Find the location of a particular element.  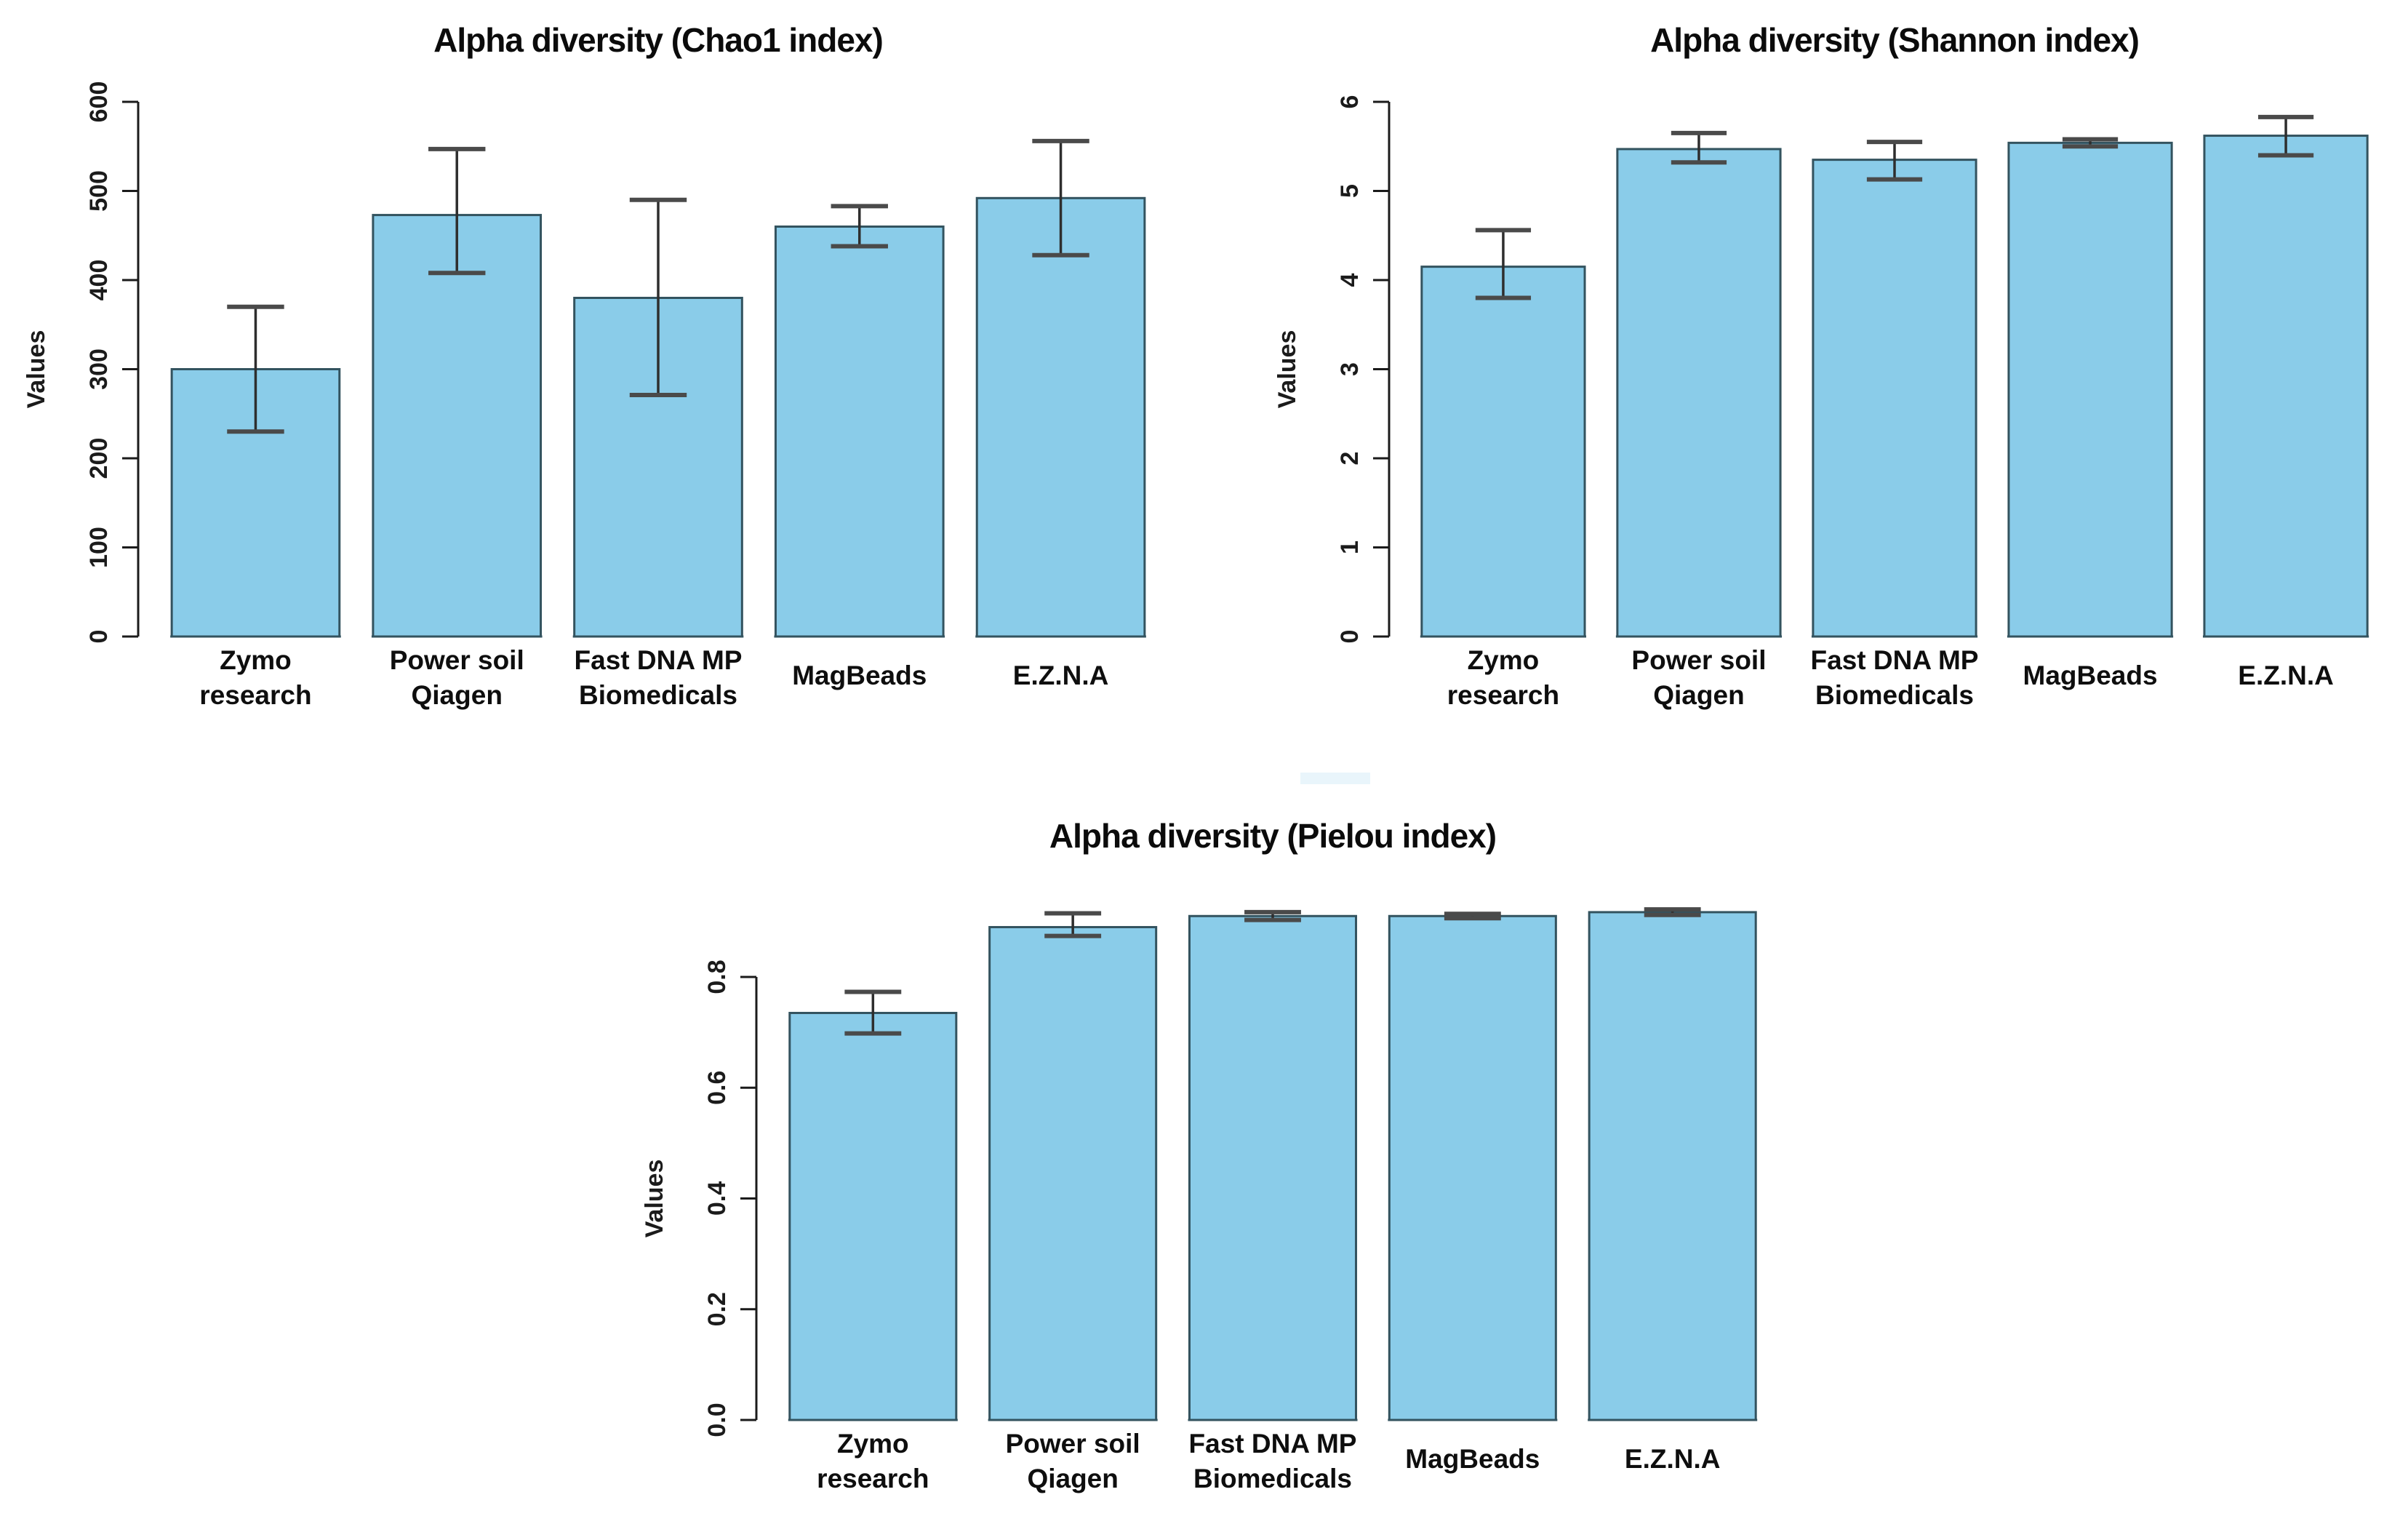

y-tick-label: 3 is located at coordinates (1350, 369).